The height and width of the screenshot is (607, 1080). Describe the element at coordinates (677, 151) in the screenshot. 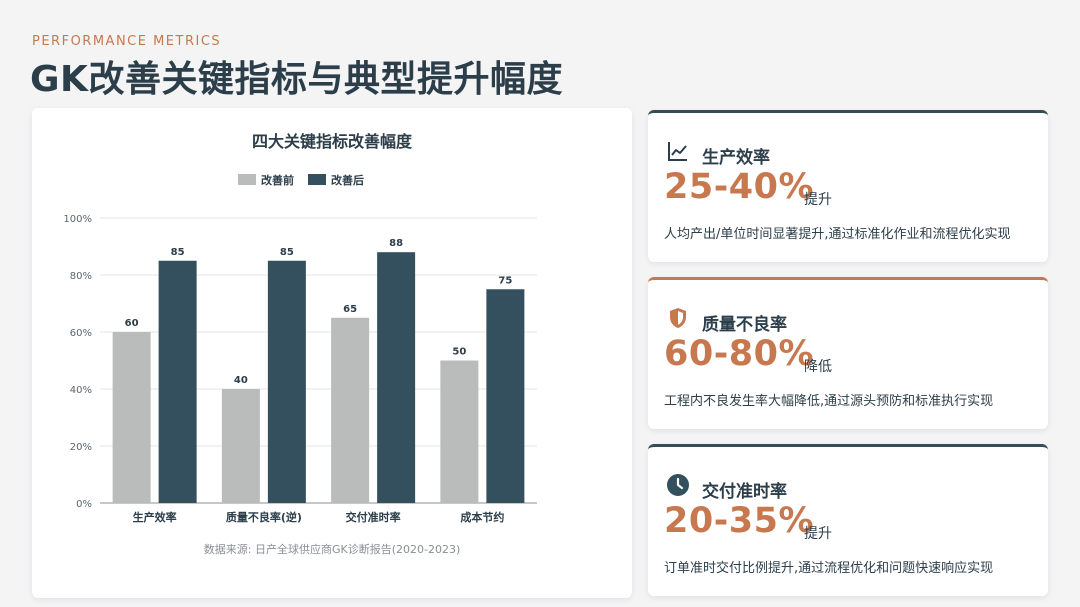

I see `line-chart-icon` at that location.